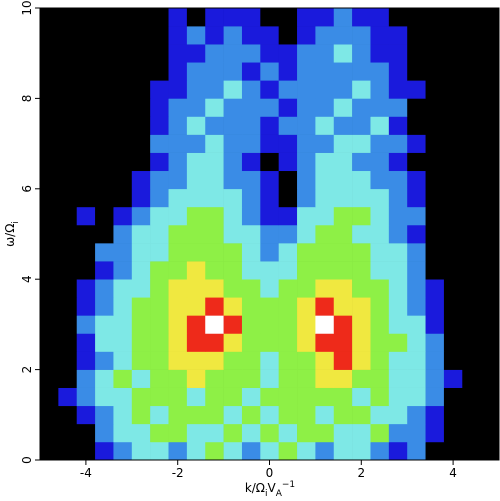  What do you see at coordinates (266, 494) in the screenshot?
I see `xlabel-part: i` at bounding box center [266, 494].